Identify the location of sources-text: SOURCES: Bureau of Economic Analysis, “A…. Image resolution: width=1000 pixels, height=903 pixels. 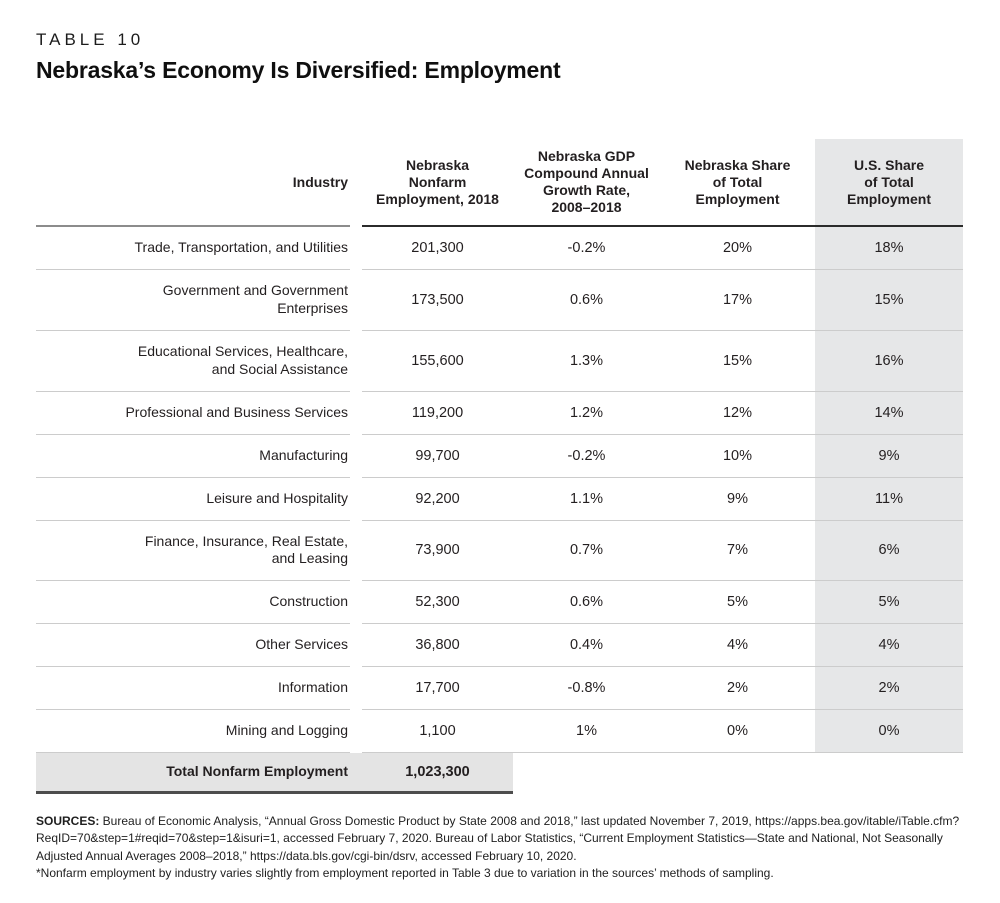
(498, 838).